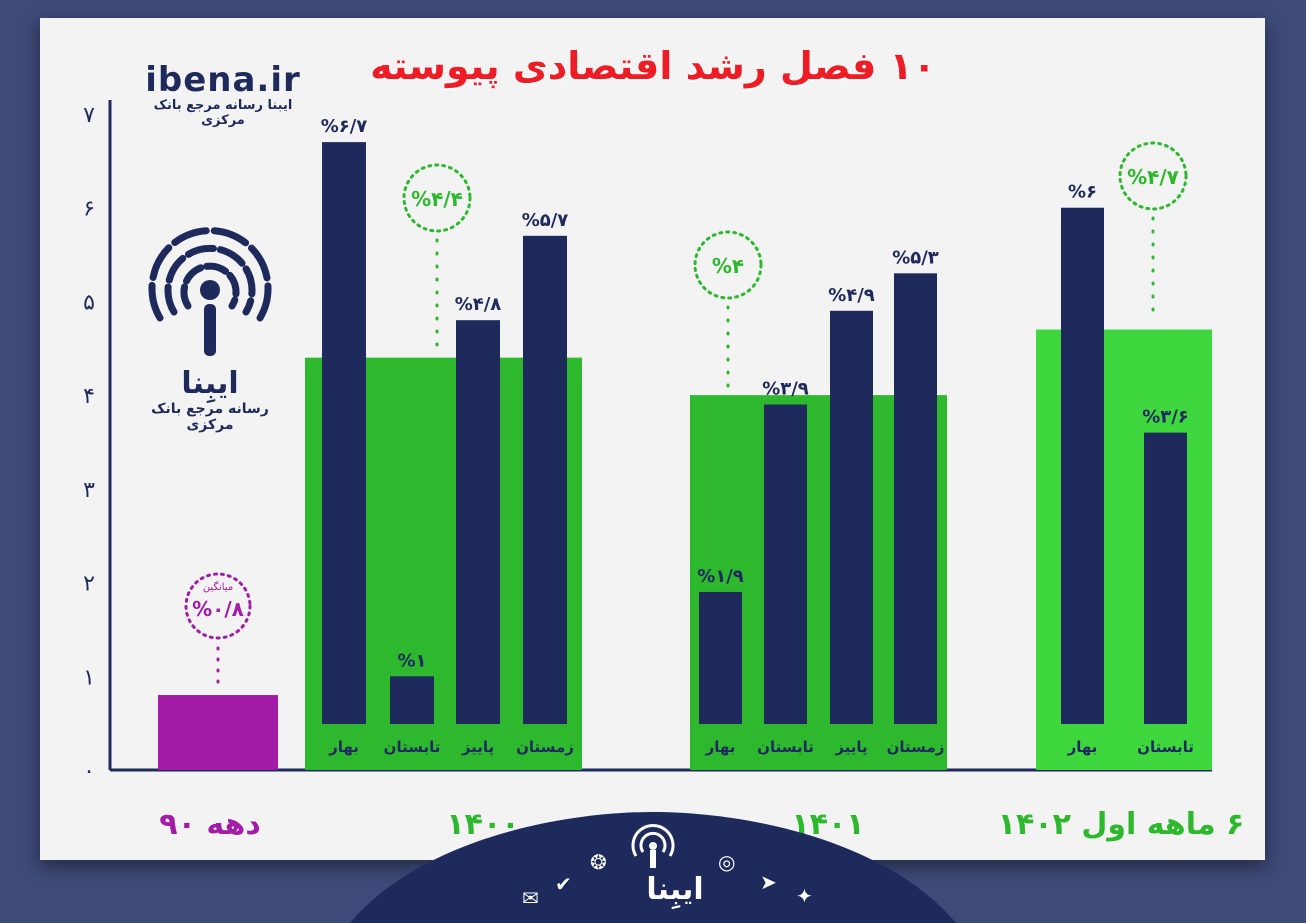 This screenshot has height=923, width=1306. What do you see at coordinates (209, 824) in the screenshot?
I see `group-label: دهه ۹۰` at bounding box center [209, 824].